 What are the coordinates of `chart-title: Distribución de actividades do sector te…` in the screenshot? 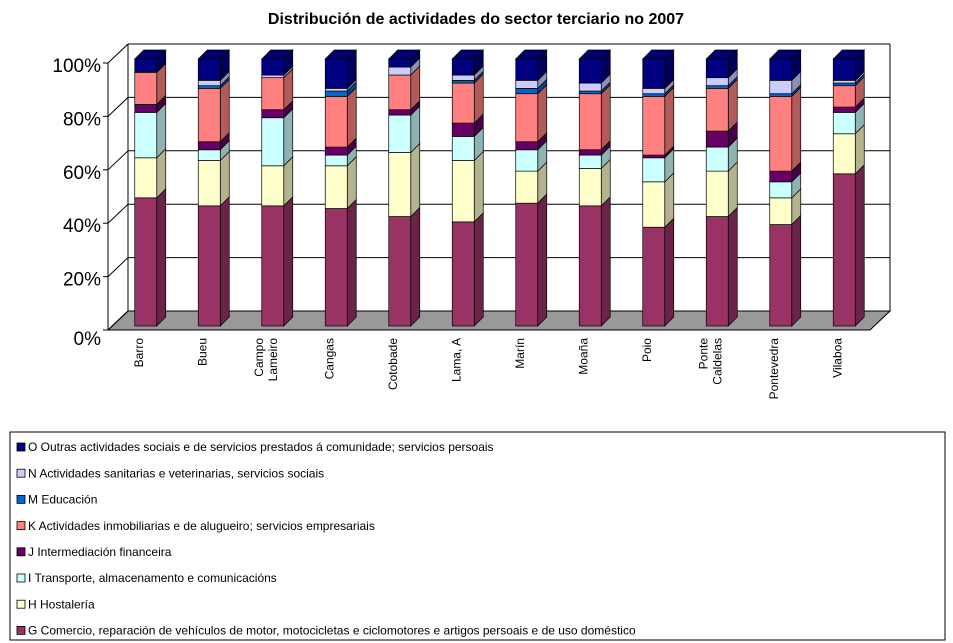 It's located at (476, 19).